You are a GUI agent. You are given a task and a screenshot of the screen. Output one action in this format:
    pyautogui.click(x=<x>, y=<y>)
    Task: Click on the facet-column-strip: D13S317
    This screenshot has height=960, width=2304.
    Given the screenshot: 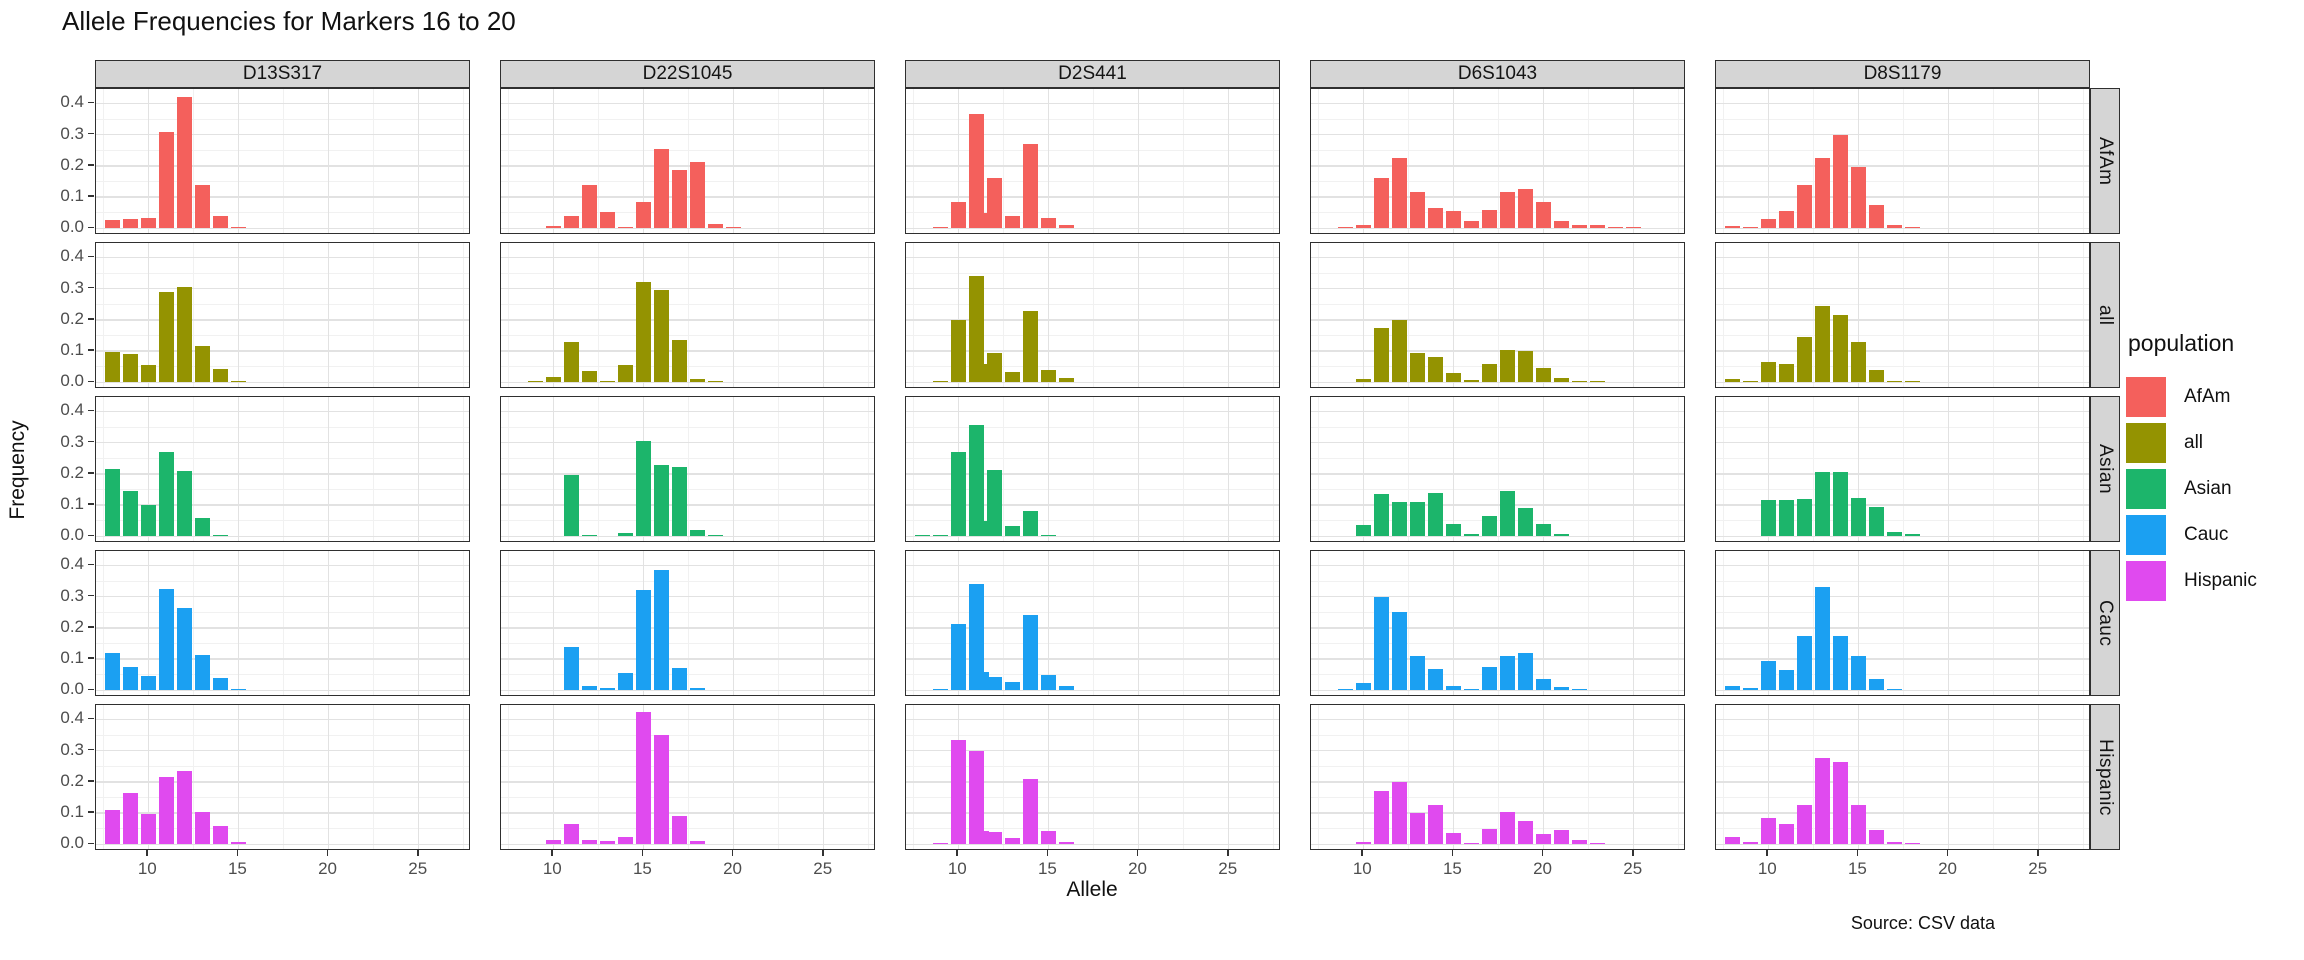 What is the action you would take?
    pyautogui.click(x=282, y=74)
    